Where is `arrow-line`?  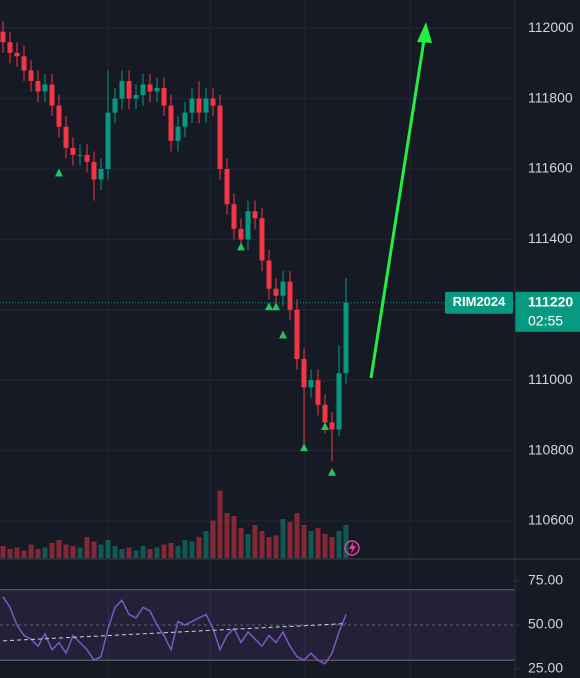 arrow-line is located at coordinates (397, 209).